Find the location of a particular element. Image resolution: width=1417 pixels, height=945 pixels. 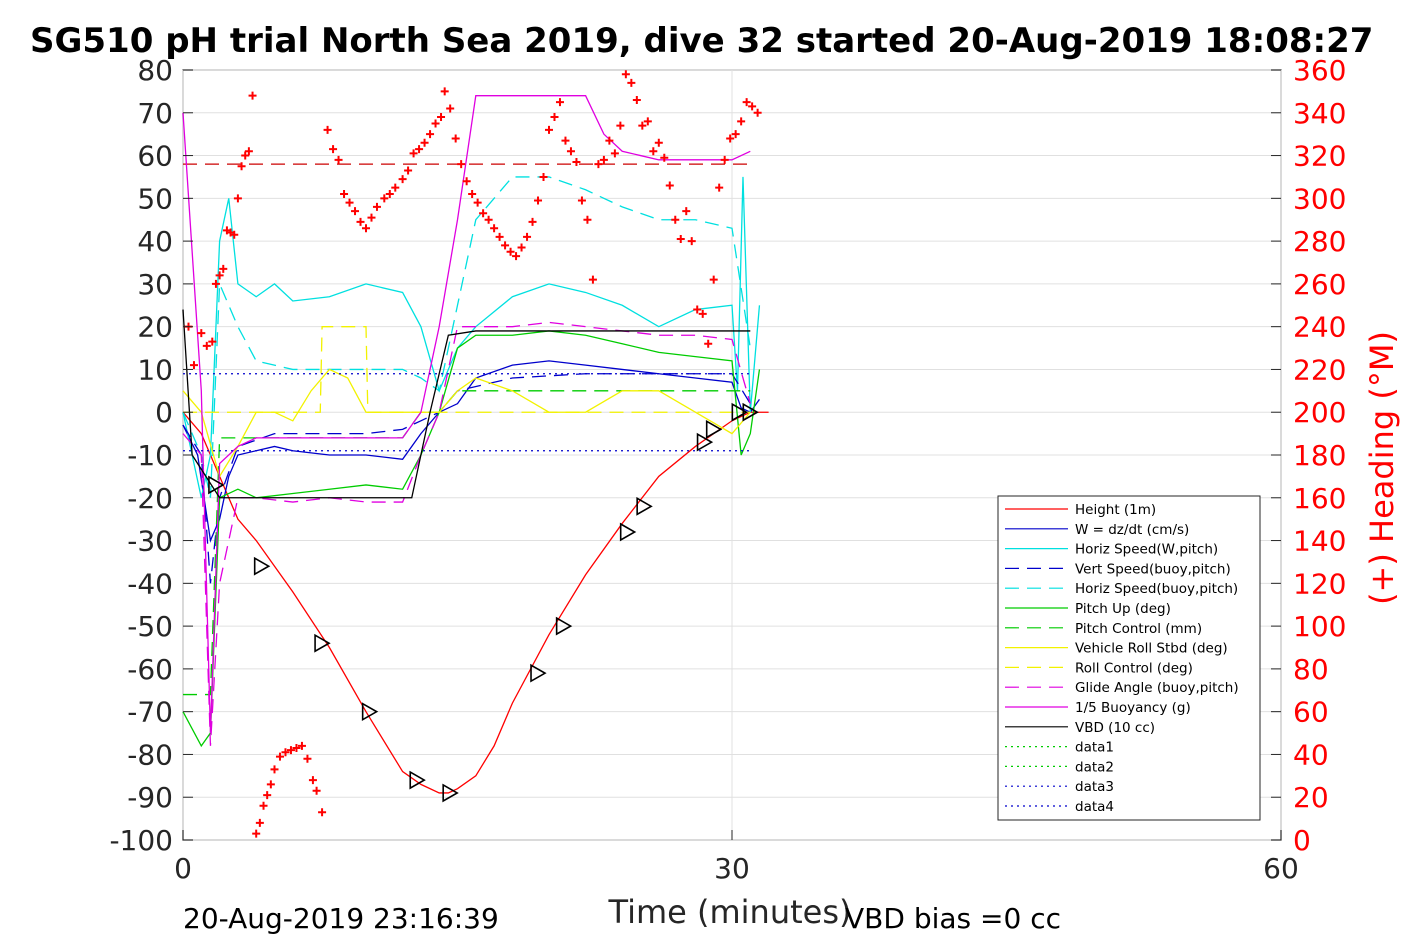

y-tick-label: -20 is located at coordinates (150, 498).